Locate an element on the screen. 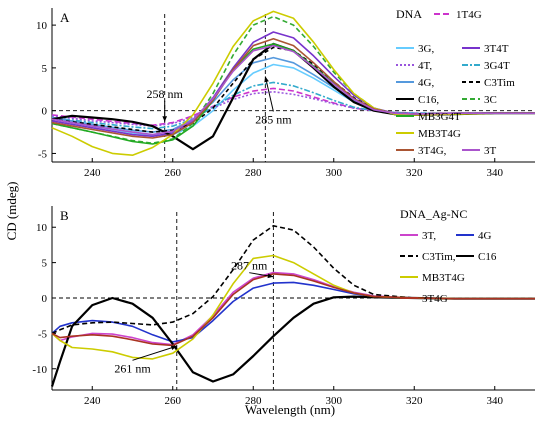 This screenshot has width=550, height=428. annotation-261-nm: 261 nm is located at coordinates (132, 368).